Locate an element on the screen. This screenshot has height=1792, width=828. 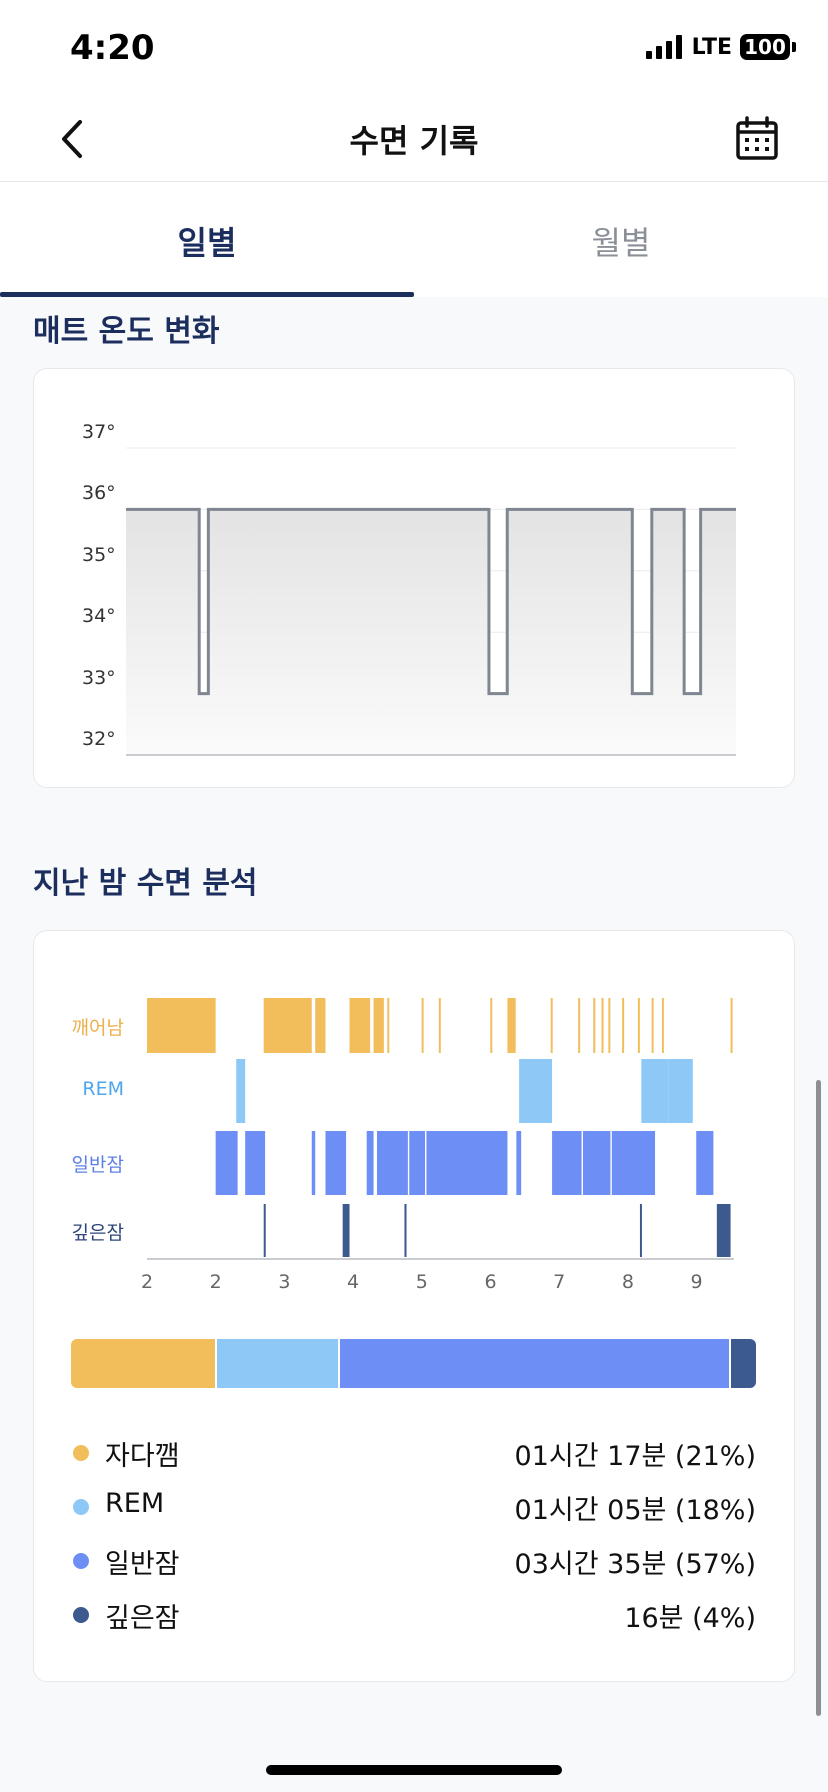
legend-value: 16분 (4%) is located at coordinates (690, 1618).